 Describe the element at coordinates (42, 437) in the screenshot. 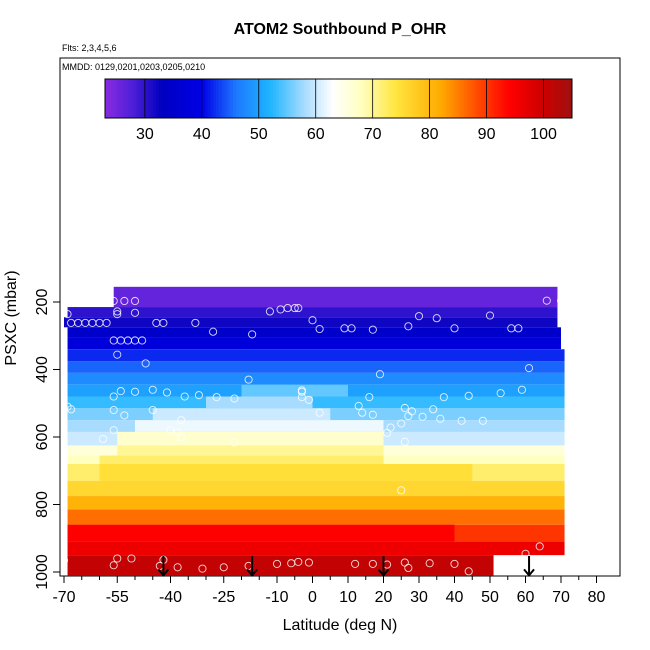

I see `y-tick-label-2: 600` at that location.